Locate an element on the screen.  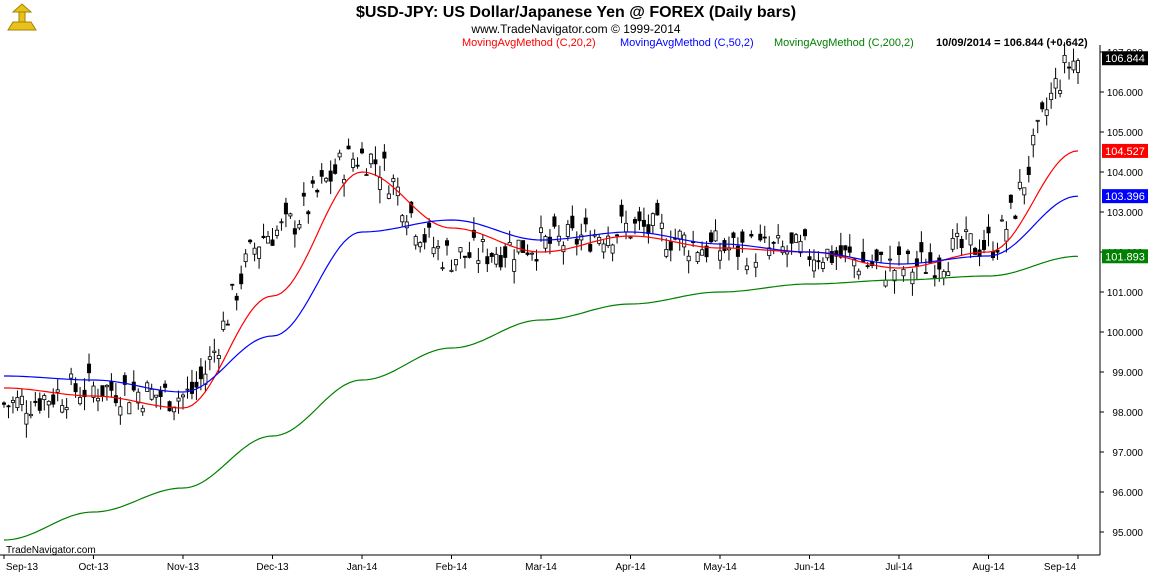
x-tick-label: Apr-14 is located at coordinates (630, 567).